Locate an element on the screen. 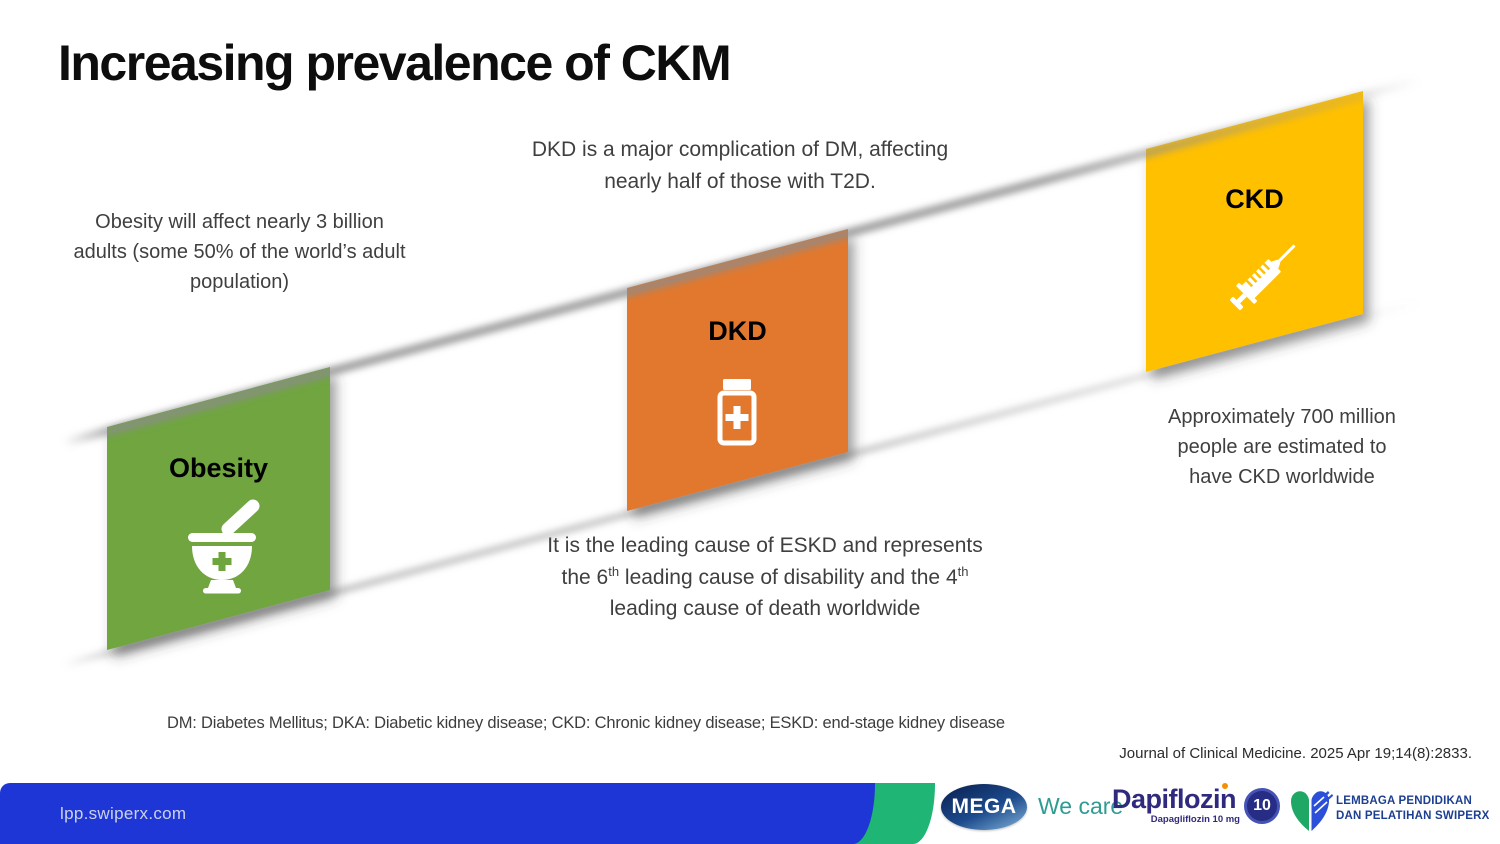 Image resolution: width=1500 pixels, height=844 pixels. swiperx-logo-text: LEMBAGA PENDIDIKAN DAN PELATIHAN SWIPERX is located at coordinates (1413, 809).